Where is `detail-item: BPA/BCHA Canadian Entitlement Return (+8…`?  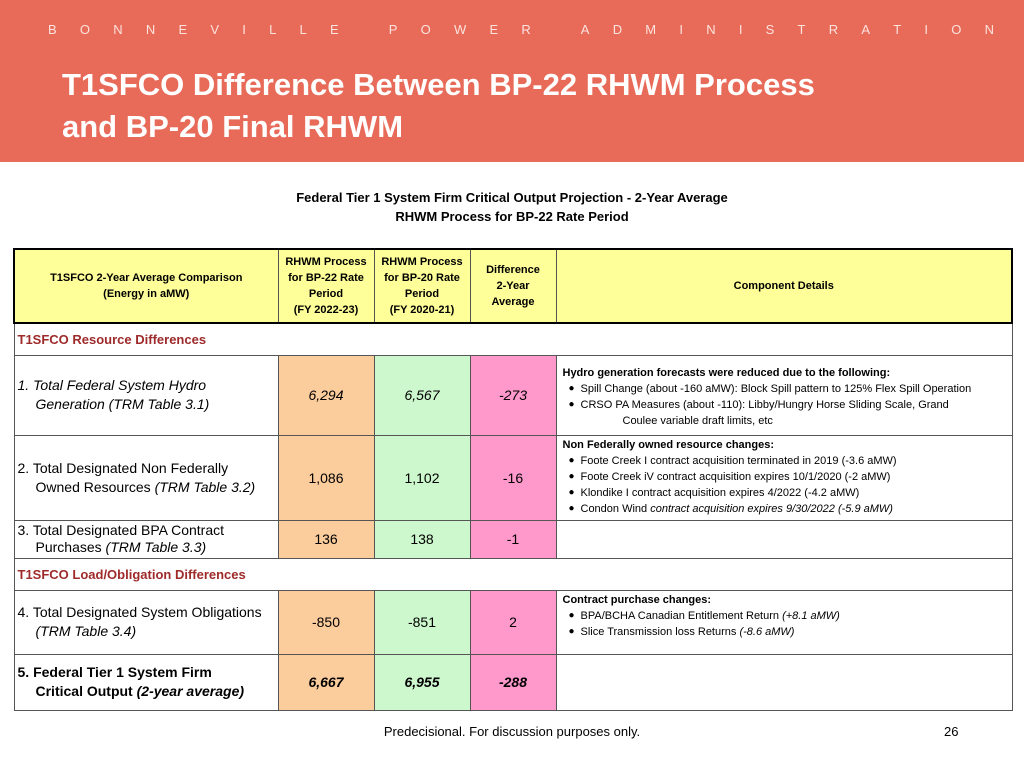
detail-item: BPA/BCHA Canadian Entitlement Return (+8… is located at coordinates (784, 616).